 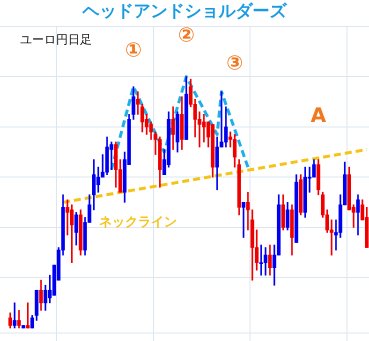 I want to click on annotation: ネックライン, so click(x=137, y=222).